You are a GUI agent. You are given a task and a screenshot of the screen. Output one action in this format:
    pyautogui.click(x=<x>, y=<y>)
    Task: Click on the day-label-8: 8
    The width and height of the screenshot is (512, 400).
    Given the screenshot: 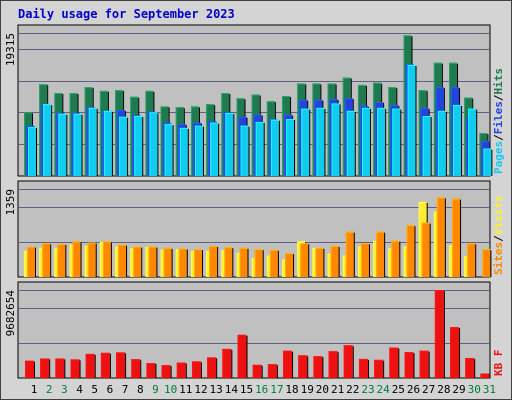 What is the action you would take?
    pyautogui.click(x=140, y=389)
    